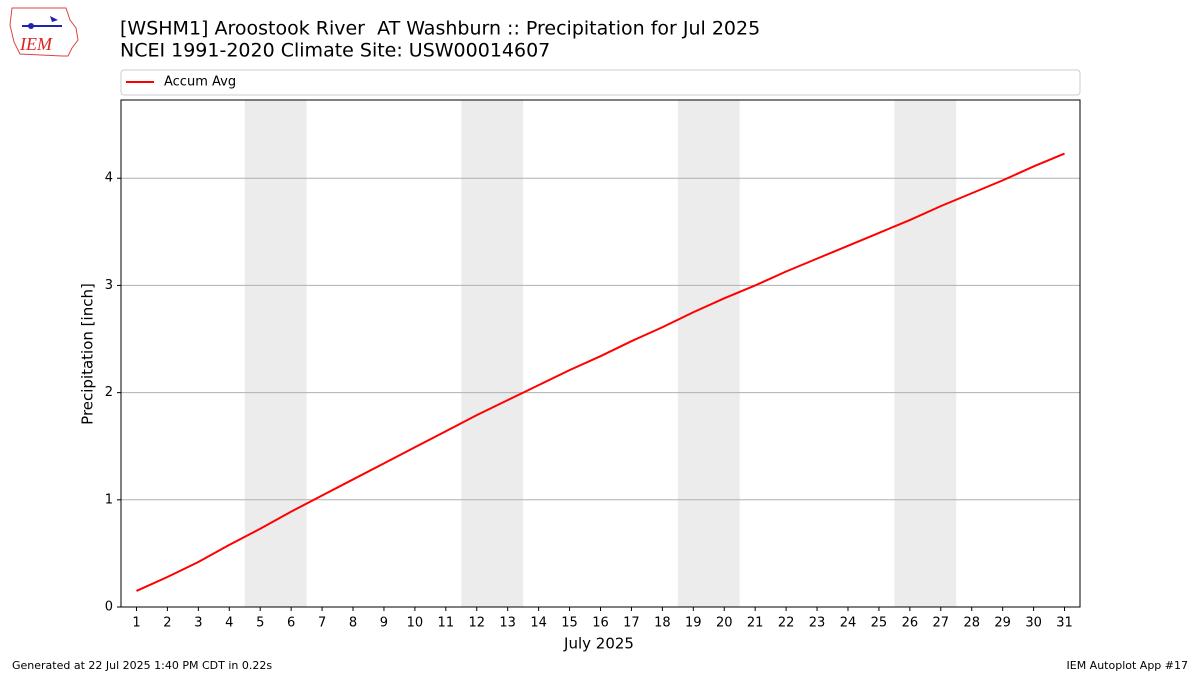 The width and height of the screenshot is (1200, 675). Describe the element at coordinates (1002, 623) in the screenshot. I see `x-tick-label: 29` at that location.